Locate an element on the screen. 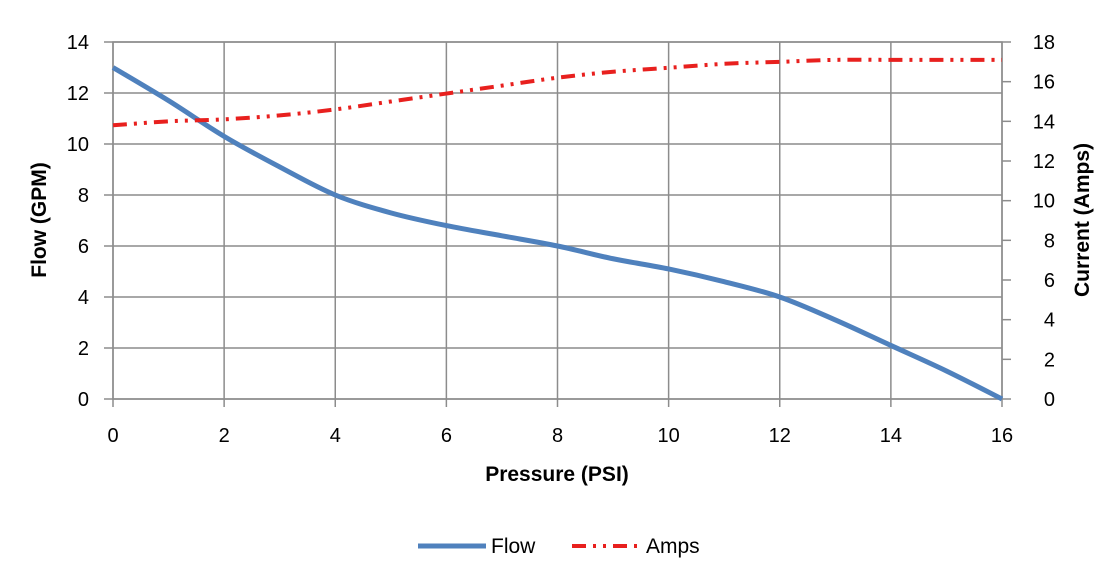  y-tick-label: 8 is located at coordinates (83, 196).